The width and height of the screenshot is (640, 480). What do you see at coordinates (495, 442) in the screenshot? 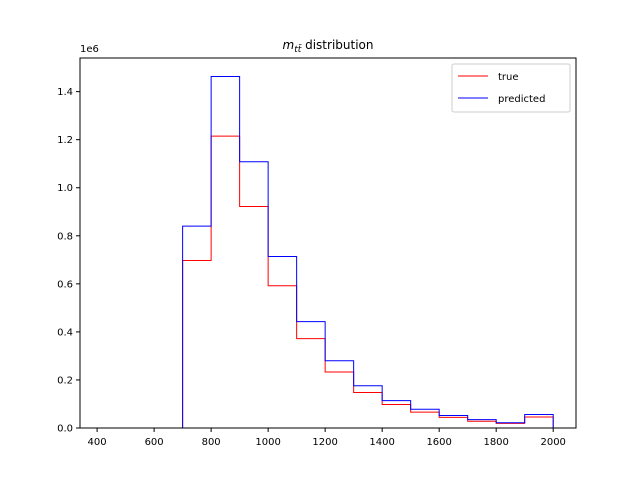
I see `x-tick-label: 1800` at bounding box center [495, 442].